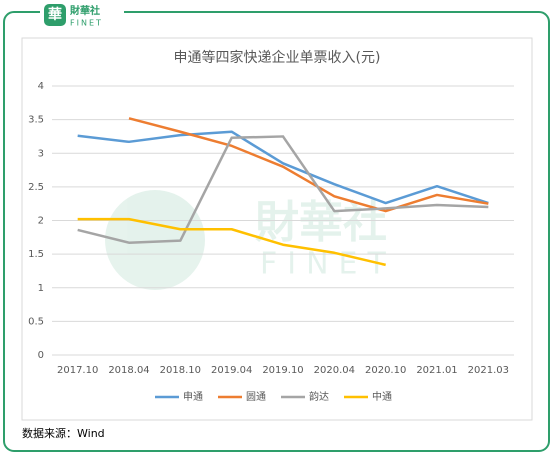 The image size is (554, 456). Describe the element at coordinates (282, 370) in the screenshot. I see `x-tick-label: 2019.10` at that location.